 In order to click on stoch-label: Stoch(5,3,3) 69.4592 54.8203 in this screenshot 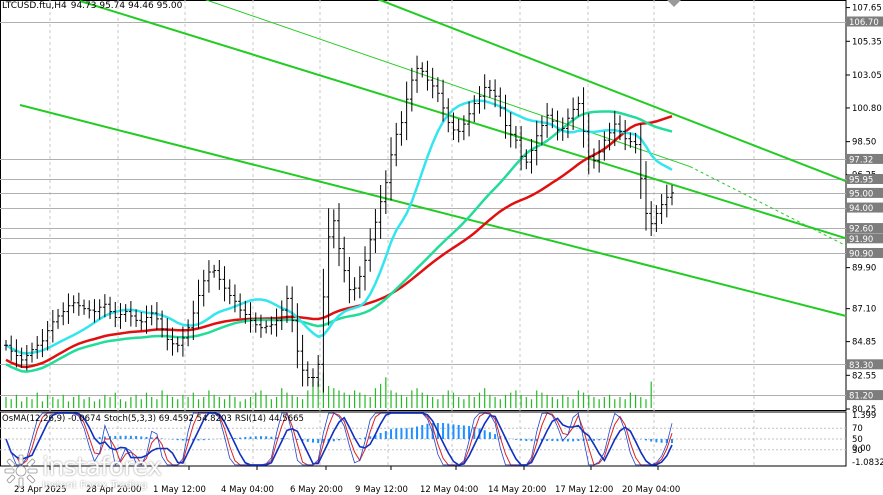, I will do `click(167, 419)`.